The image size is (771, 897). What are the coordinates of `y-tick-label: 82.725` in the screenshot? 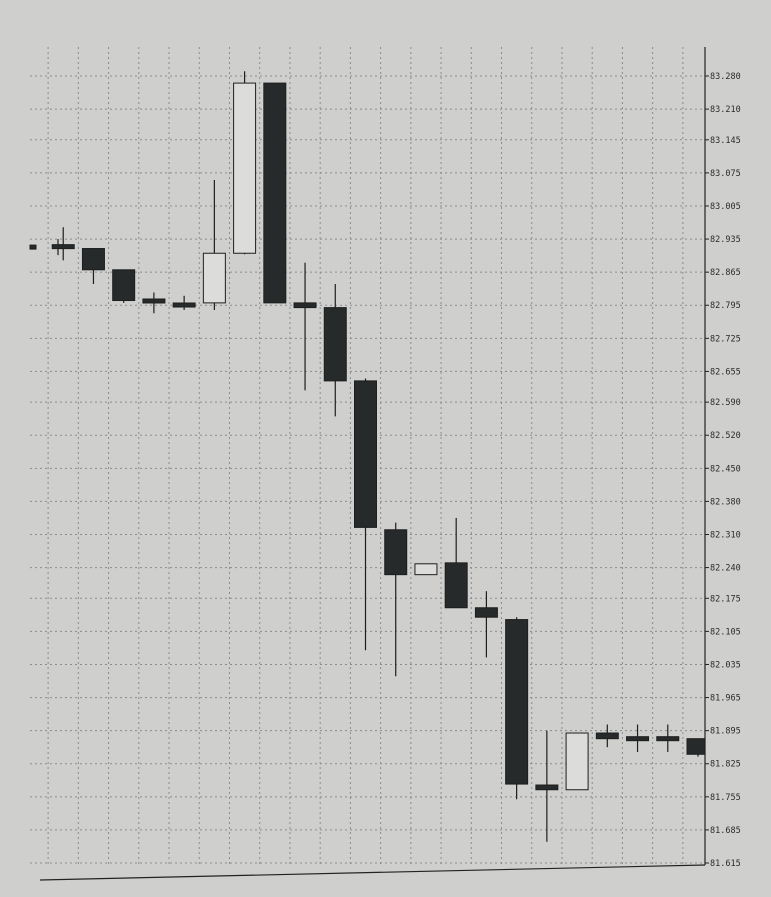 It's located at (725, 339).